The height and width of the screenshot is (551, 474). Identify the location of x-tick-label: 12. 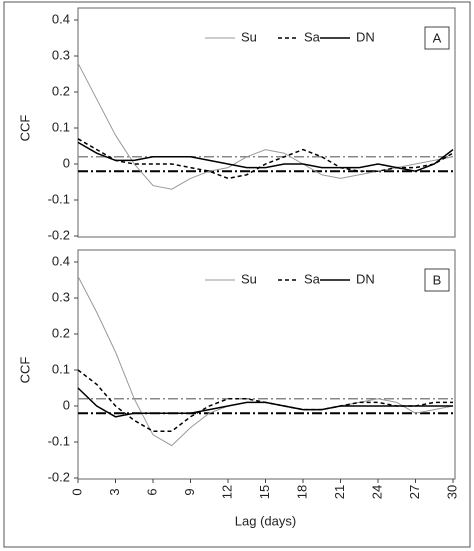
(226, 492).